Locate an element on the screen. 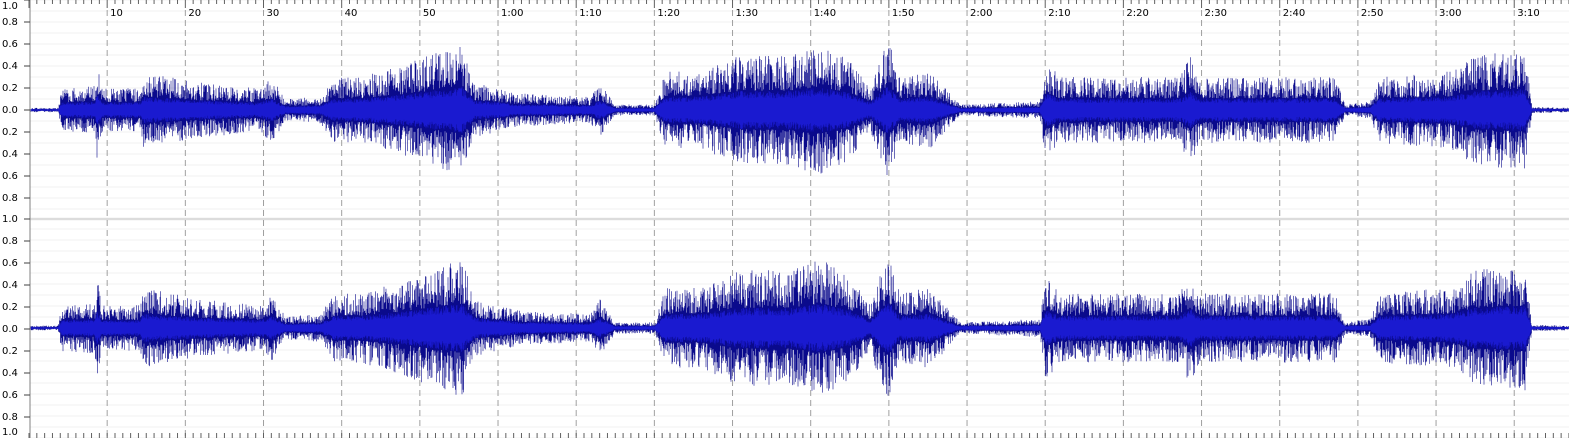 This screenshot has width=1569, height=438. time-label: 2:10 is located at coordinates (1059, 13).